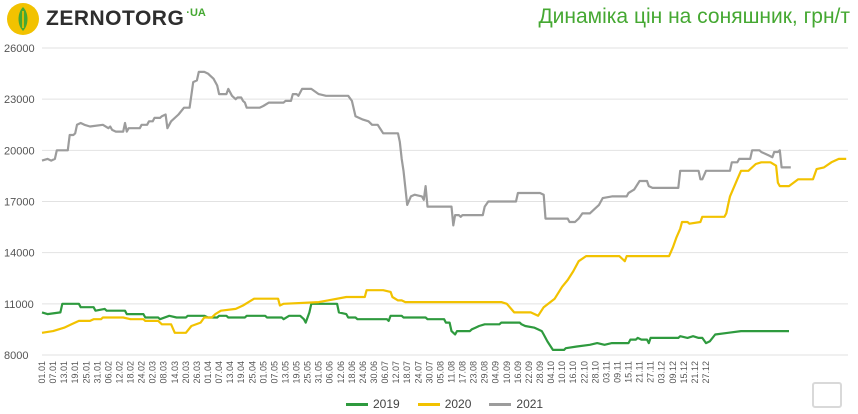 The width and height of the screenshot is (858, 414). What do you see at coordinates (418, 372) in the screenshot?
I see `x-tick-label: 24.07` at bounding box center [418, 372].